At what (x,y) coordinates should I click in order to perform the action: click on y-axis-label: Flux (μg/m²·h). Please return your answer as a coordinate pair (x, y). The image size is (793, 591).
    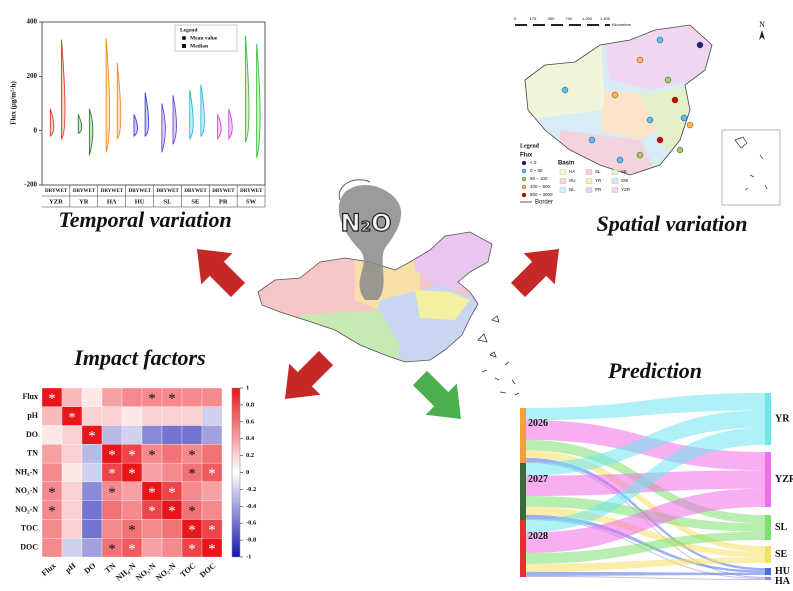
    Looking at the image, I should click on (14, 103).